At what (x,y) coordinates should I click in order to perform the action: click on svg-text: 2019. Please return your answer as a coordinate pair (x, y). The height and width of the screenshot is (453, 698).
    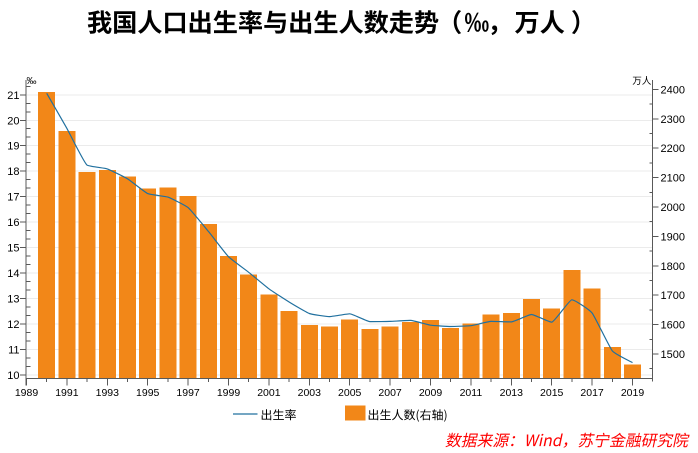
    Looking at the image, I should click on (633, 393).